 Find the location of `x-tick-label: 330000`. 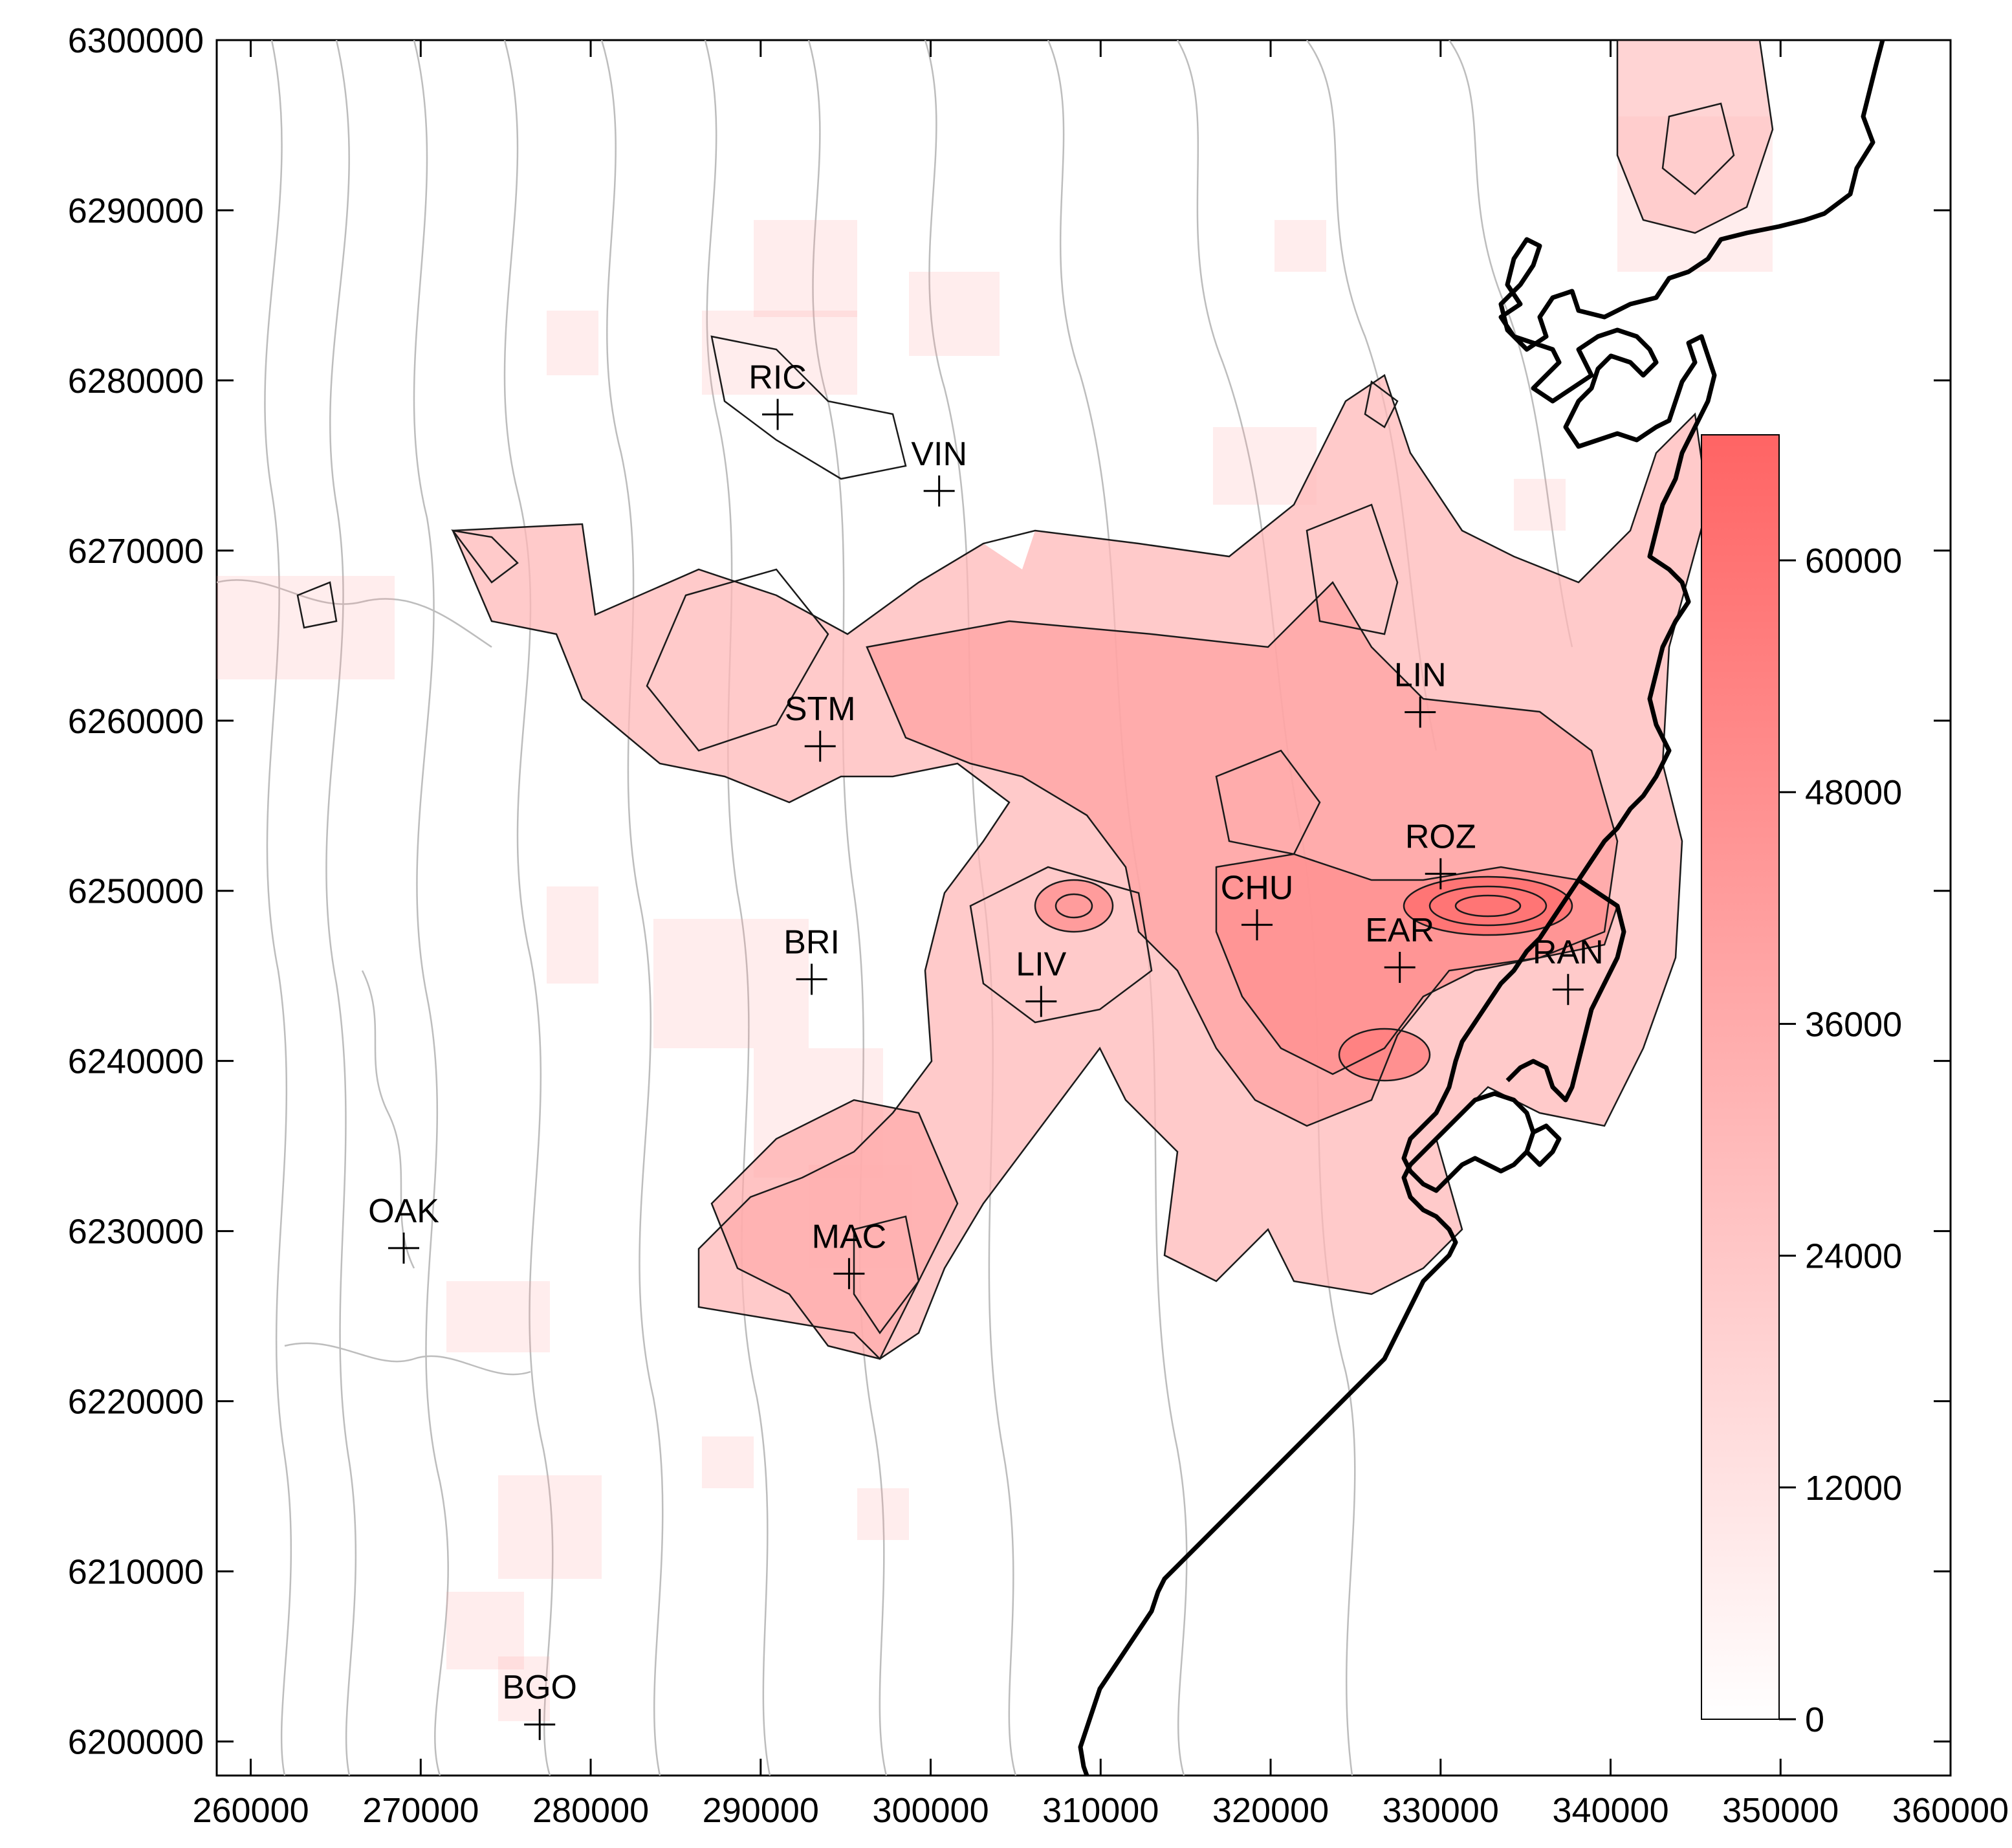

x-tick-label: 330000 is located at coordinates (1441, 1810).